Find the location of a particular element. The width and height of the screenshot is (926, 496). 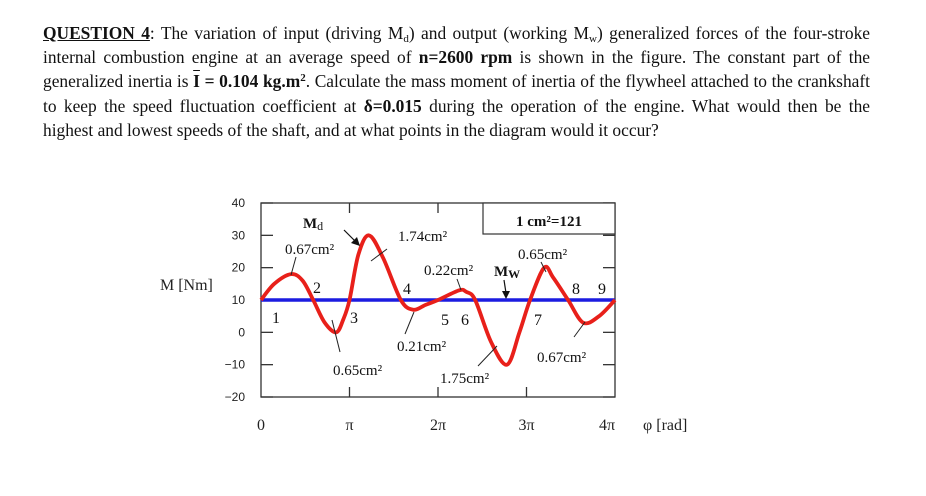

question-fragment: : The variation of input (driving M is located at coordinates (276, 33).